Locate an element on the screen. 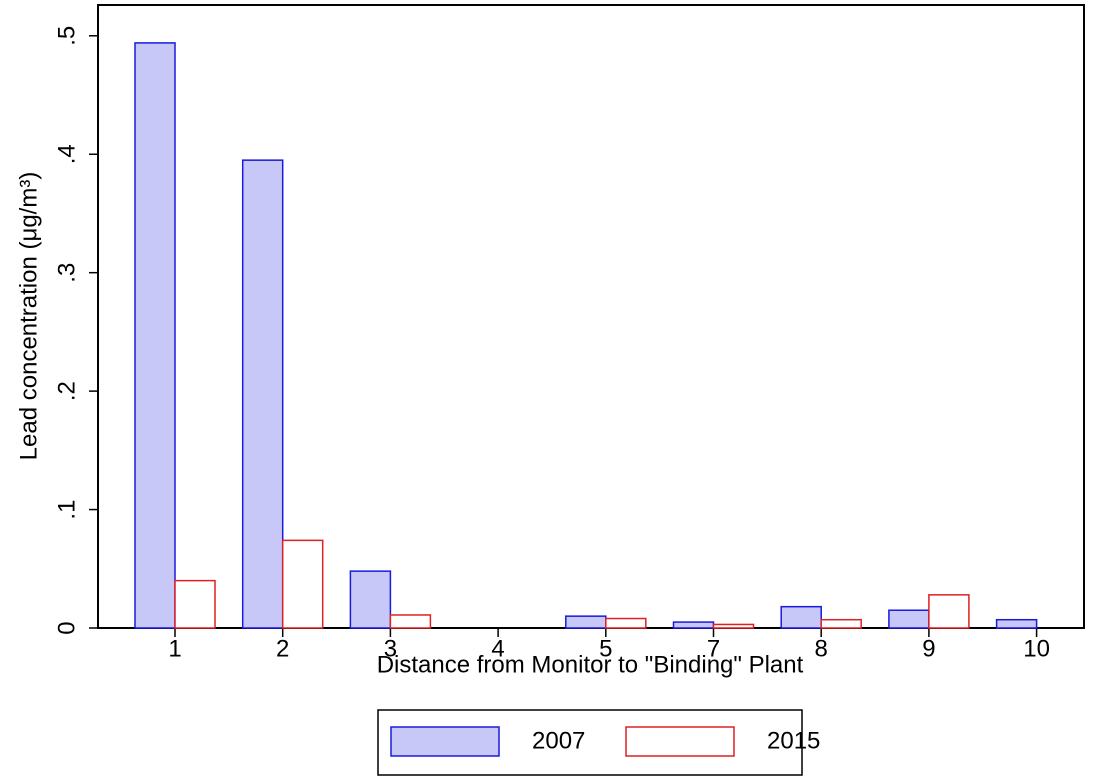 This screenshot has width=1104, height=779. x-tick-label: 4 is located at coordinates (497, 648).